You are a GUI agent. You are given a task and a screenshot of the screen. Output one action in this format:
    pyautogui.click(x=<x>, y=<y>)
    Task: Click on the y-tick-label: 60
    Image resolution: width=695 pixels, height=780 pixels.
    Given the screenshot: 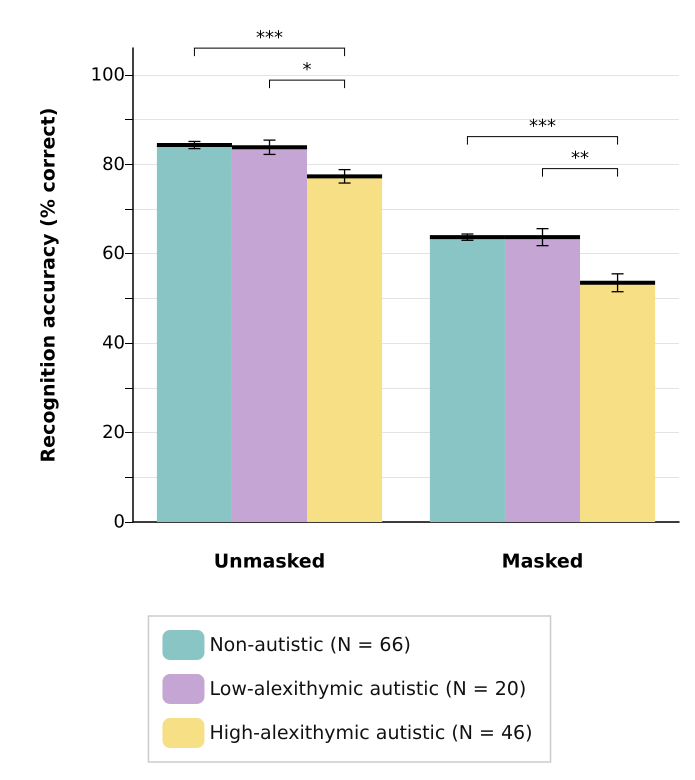 What is the action you would take?
    pyautogui.click(x=113, y=253)
    